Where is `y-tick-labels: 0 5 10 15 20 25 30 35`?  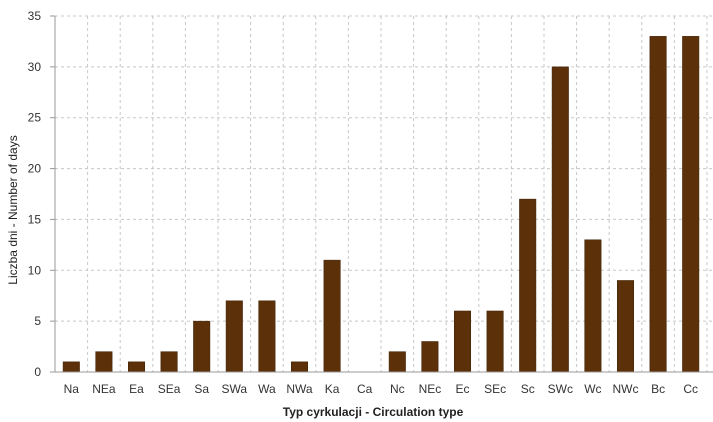
y-tick-labels: 0 5 10 15 20 25 30 35 is located at coordinates (35, 194).